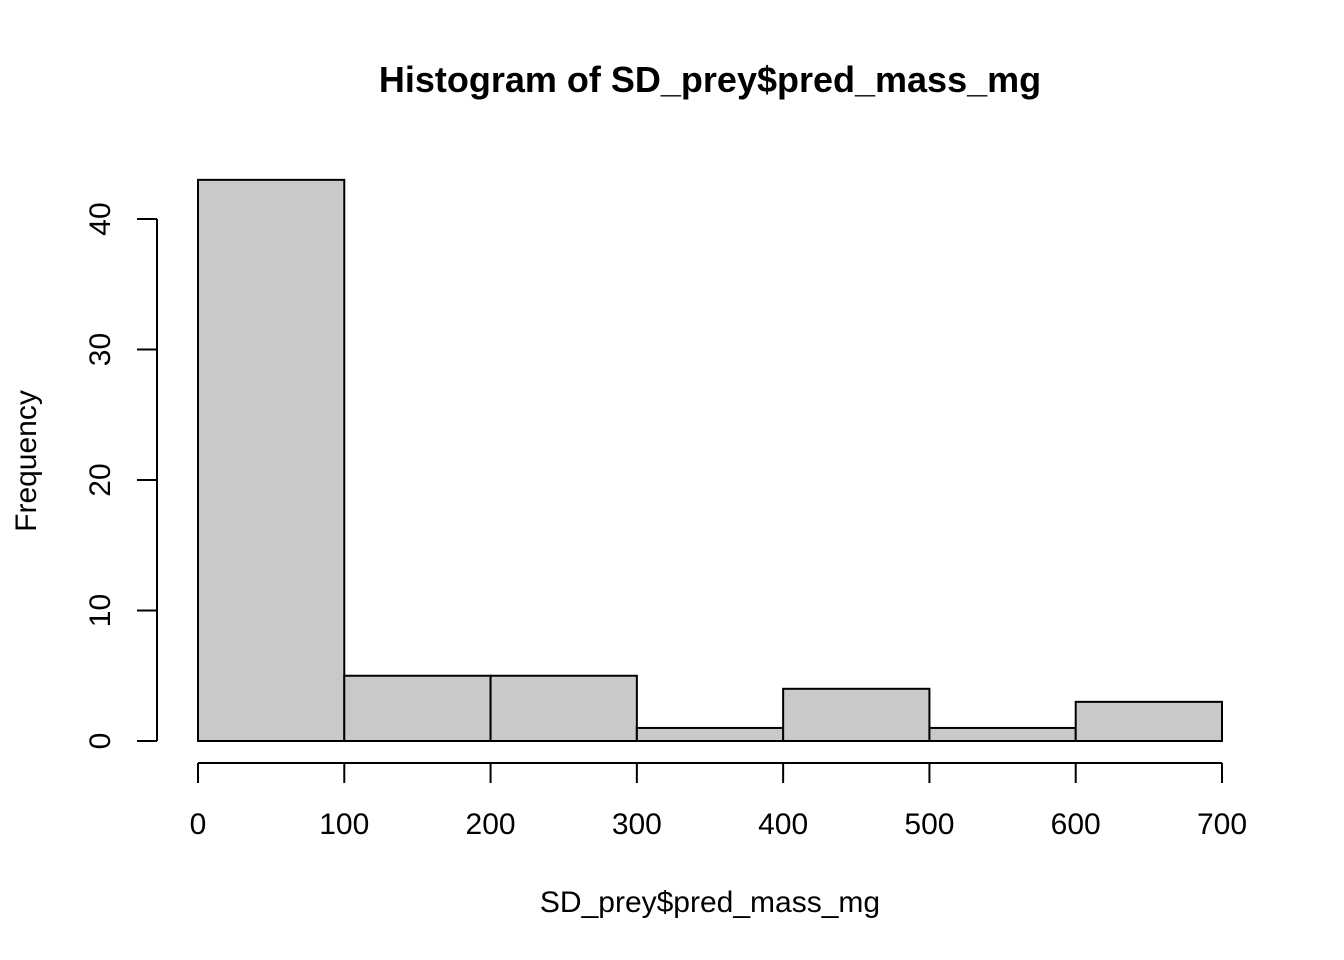 The image size is (1344, 960). I want to click on x-axis: 0 100 200 300 400 500 600 700, so click(718, 801).